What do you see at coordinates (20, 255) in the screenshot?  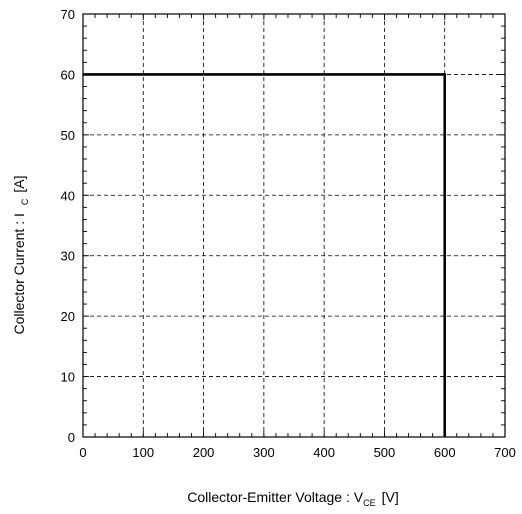 I see `y-axis-label: Collector Current : IC[A]` at bounding box center [20, 255].